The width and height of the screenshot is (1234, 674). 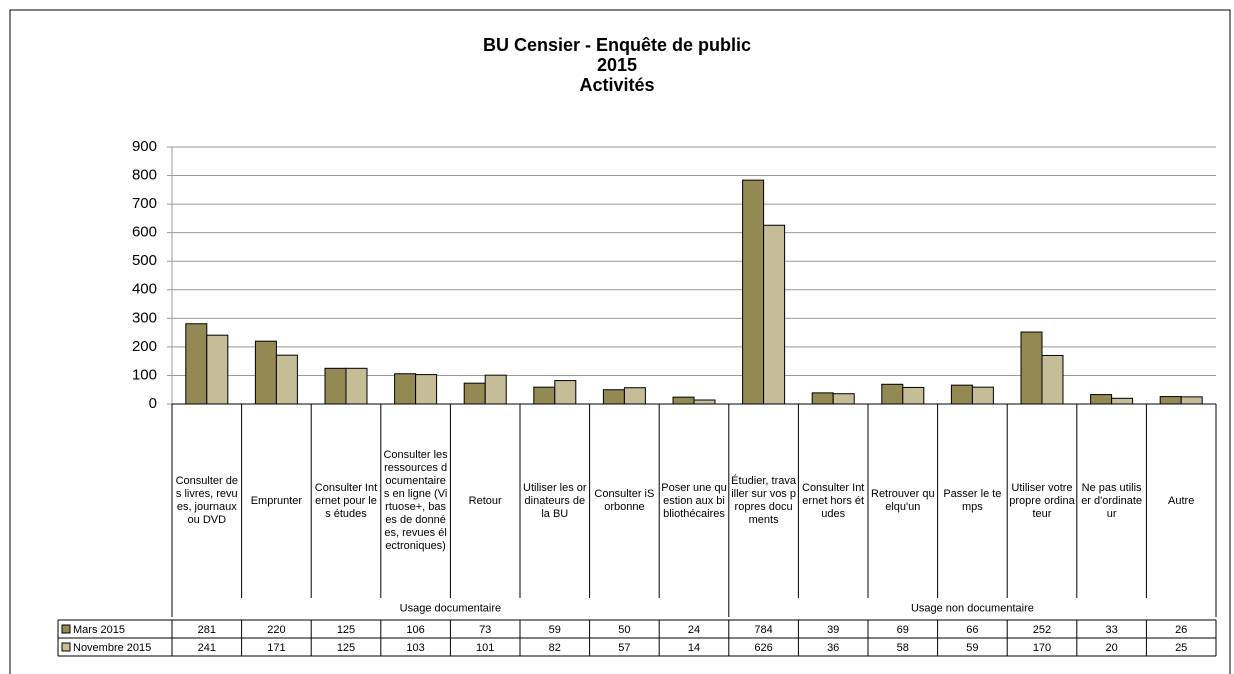 I want to click on group-label: Usage non documentaire, so click(x=972, y=608).